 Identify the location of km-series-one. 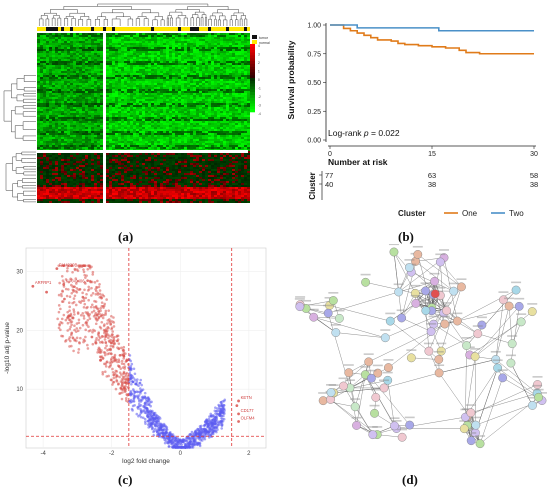
(432, 39).